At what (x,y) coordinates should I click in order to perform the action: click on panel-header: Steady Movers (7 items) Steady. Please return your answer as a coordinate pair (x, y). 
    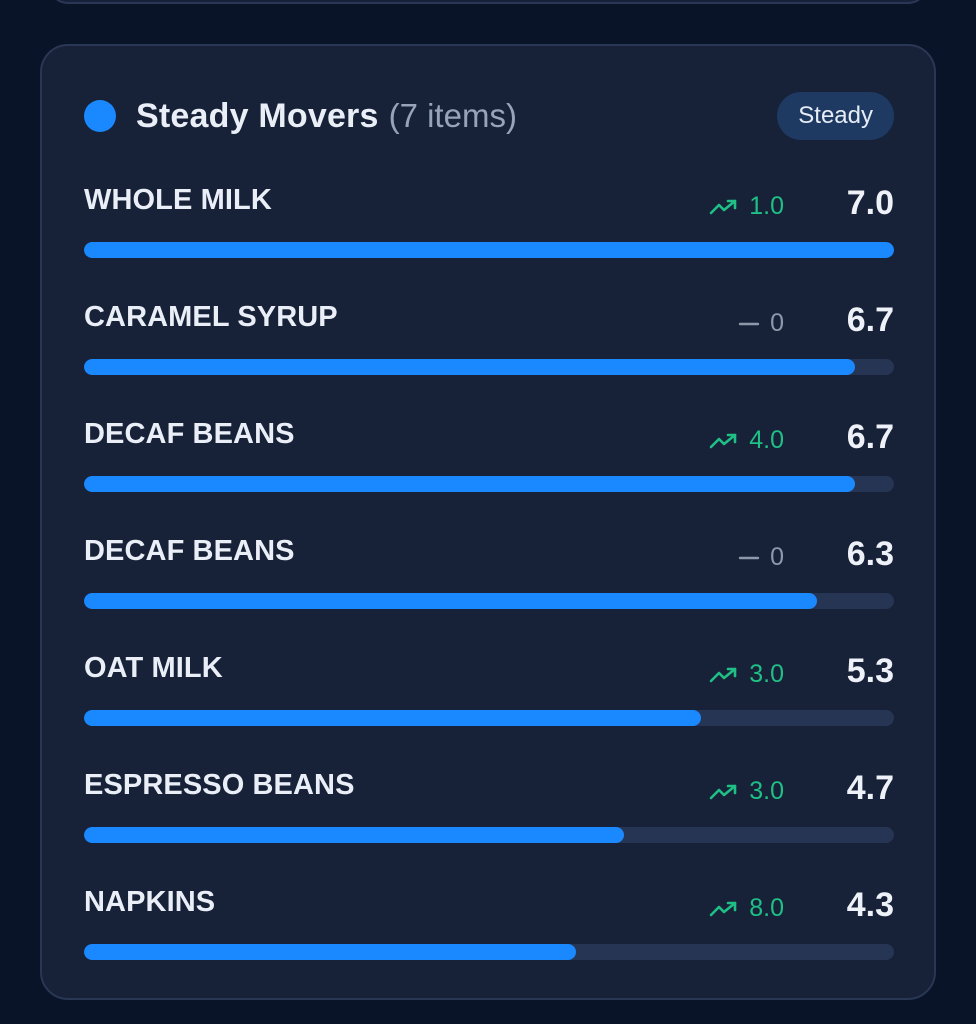
    Looking at the image, I should click on (489, 116).